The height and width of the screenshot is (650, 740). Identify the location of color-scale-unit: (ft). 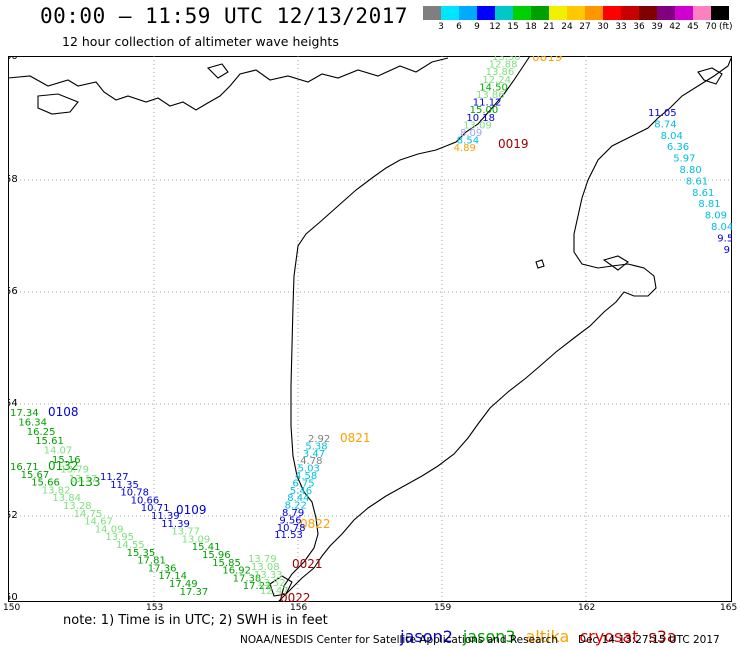
(726, 27).